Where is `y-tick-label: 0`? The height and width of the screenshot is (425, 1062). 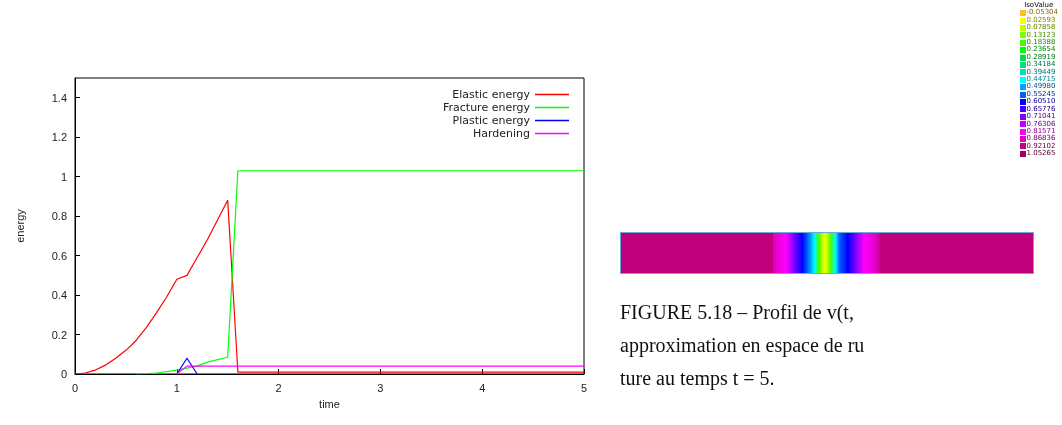
y-tick-label: 0 is located at coordinates (63, 374).